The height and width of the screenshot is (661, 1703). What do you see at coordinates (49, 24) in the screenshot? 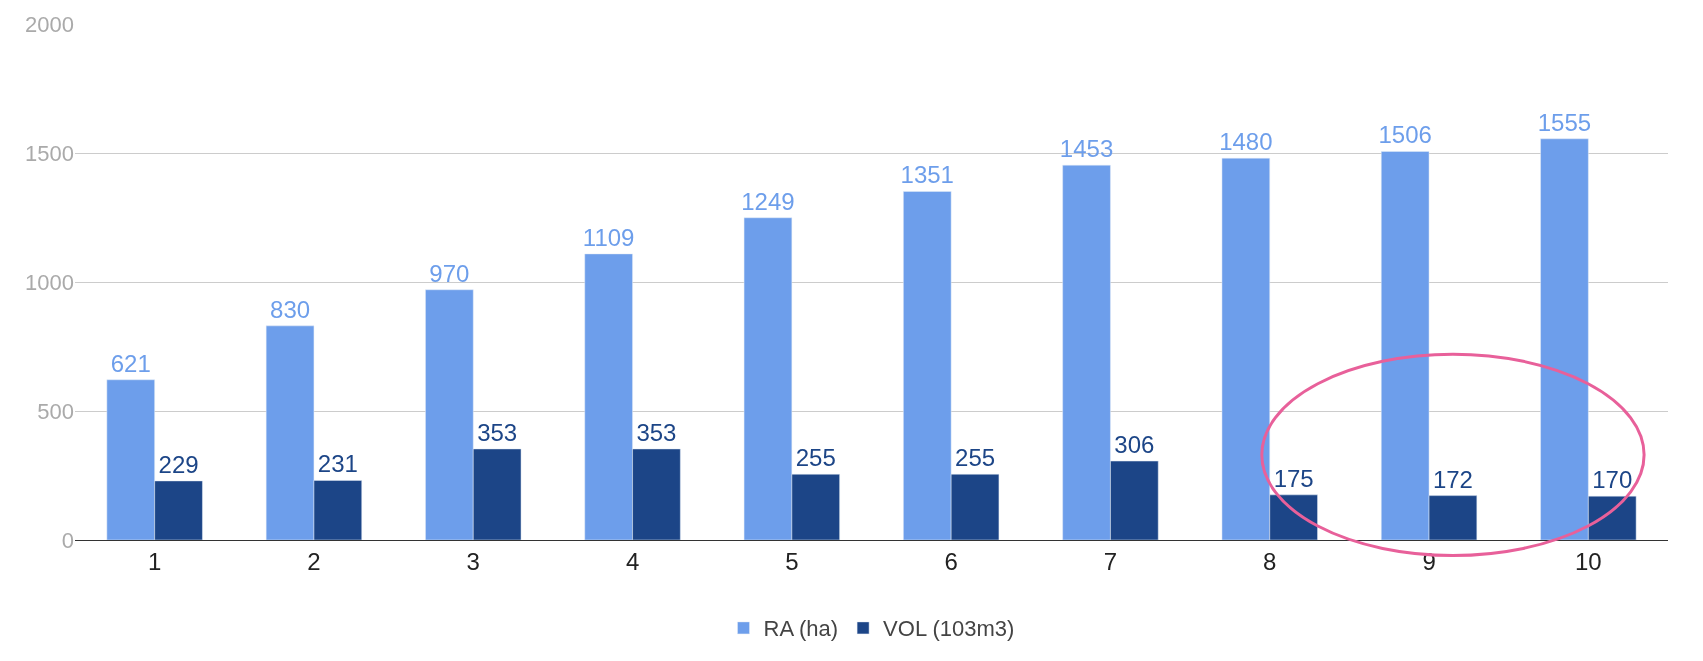
I see `y-tick-label: 2000` at bounding box center [49, 24].